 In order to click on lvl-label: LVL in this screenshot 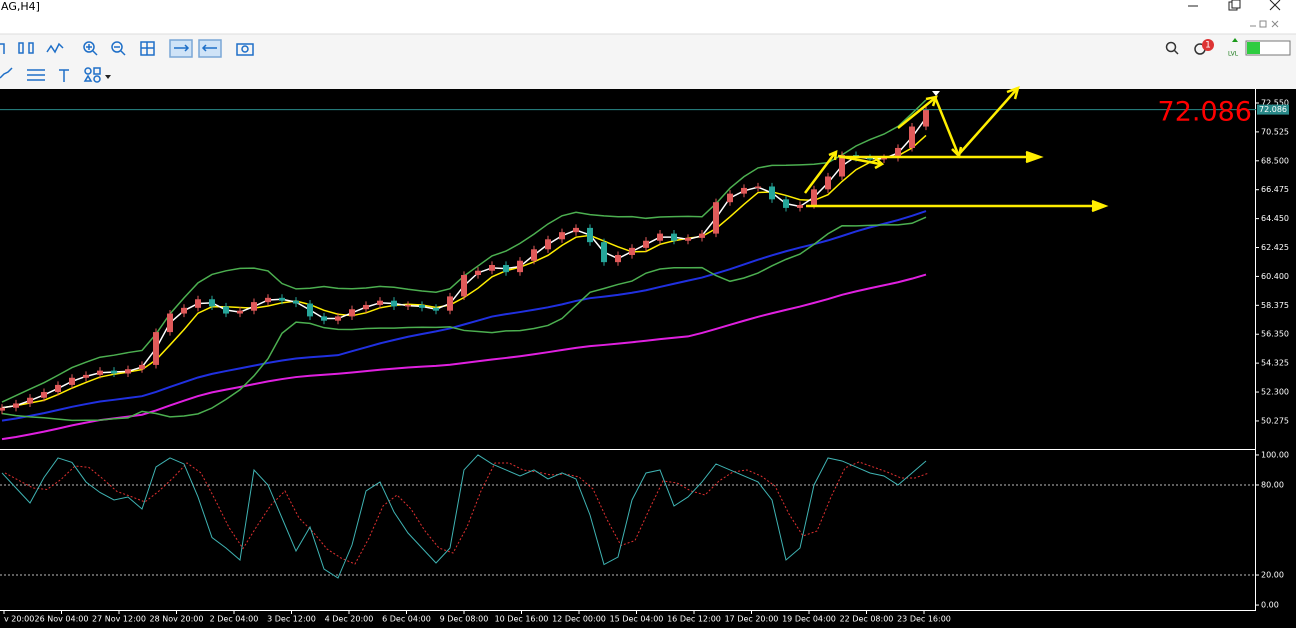, I will do `click(1233, 54)`.